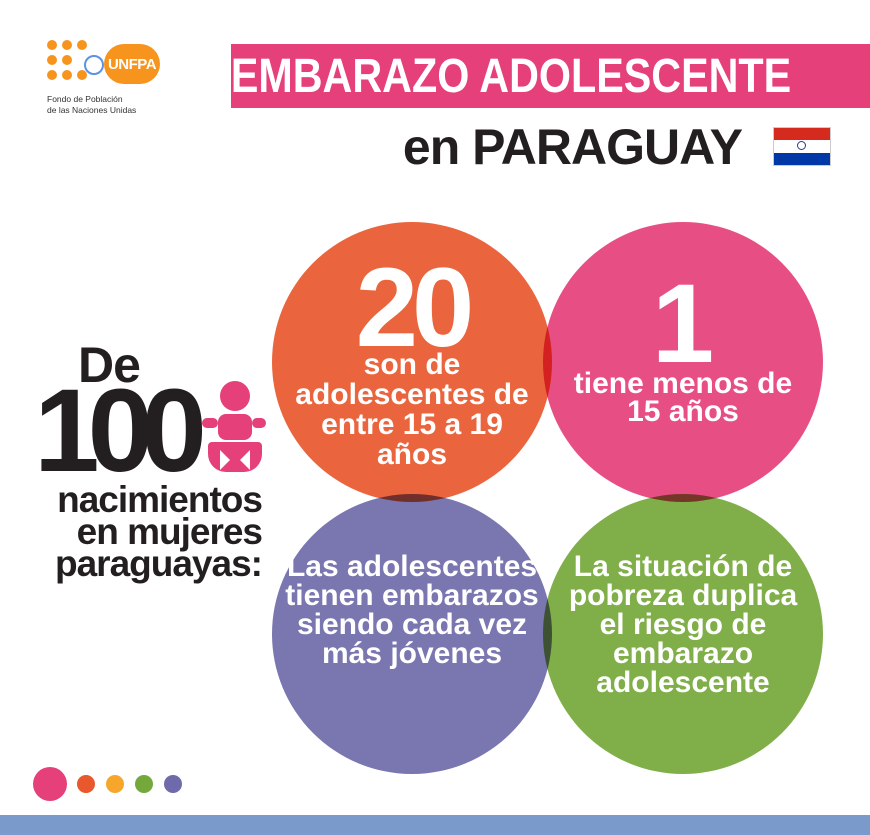 This screenshot has width=870, height=835. What do you see at coordinates (79, 63) in the screenshot?
I see `unfpa-logo-dots` at bounding box center [79, 63].